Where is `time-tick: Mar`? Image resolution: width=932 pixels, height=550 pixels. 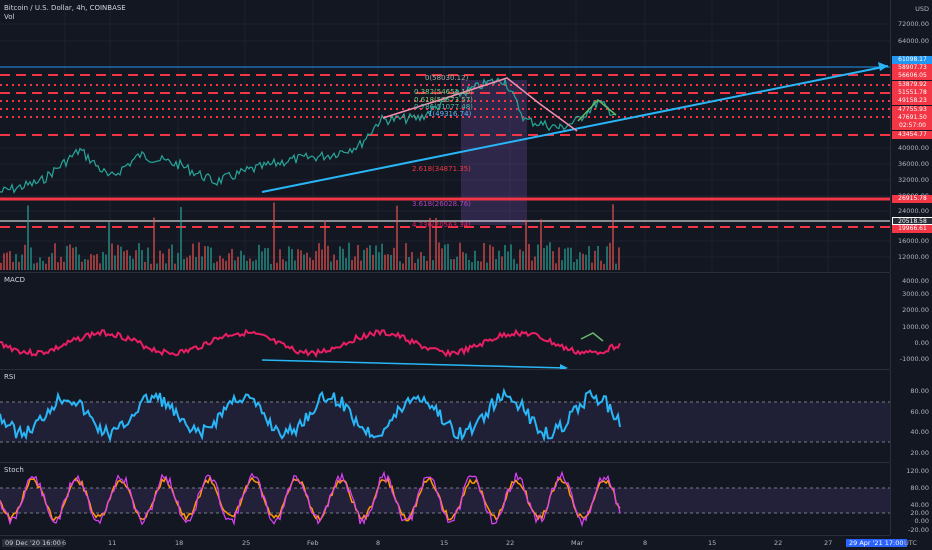
time-tick: Mar is located at coordinates (577, 543).